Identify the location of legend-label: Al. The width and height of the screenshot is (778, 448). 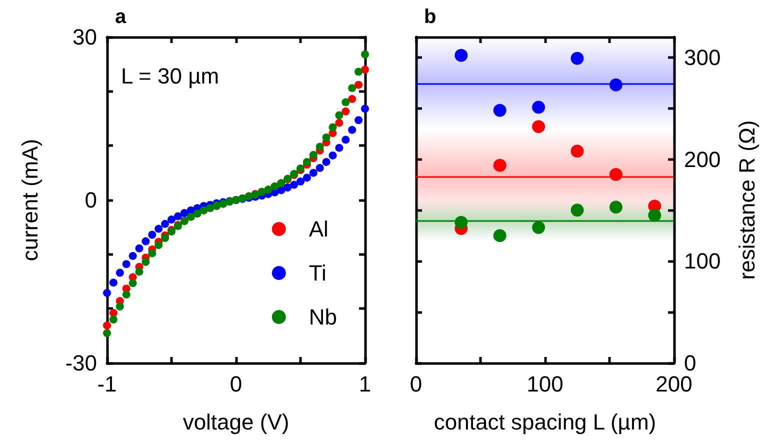
(318, 229).